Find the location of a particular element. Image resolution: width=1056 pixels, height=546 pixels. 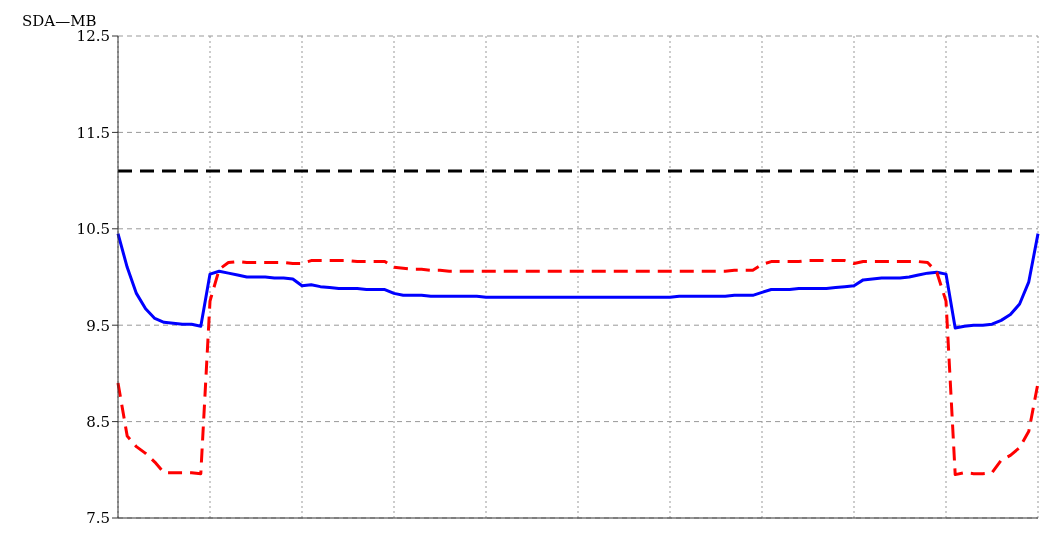

y-tick-label: 8.5 is located at coordinates (98, 421).